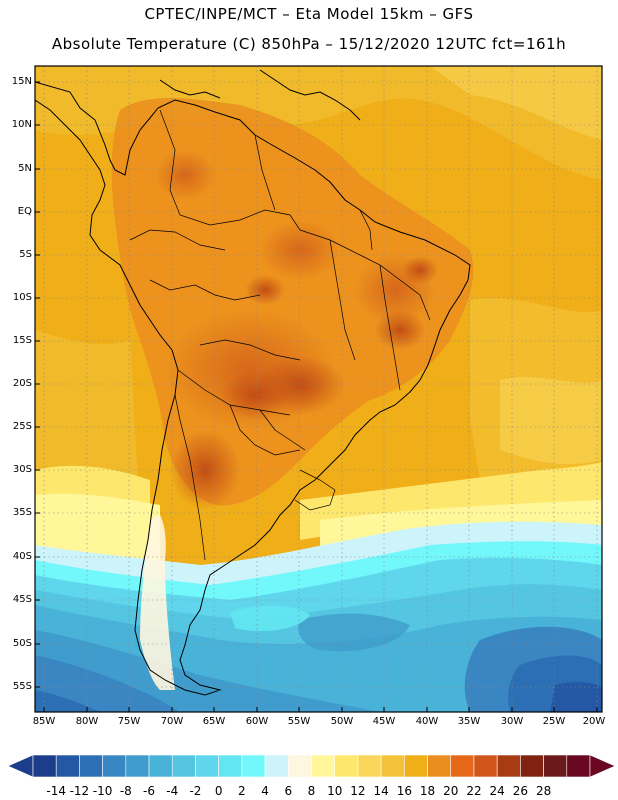 This screenshot has height=800, width=618. Describe the element at coordinates (22, 556) in the screenshot. I see `lat-label-40s: 40S` at that location.